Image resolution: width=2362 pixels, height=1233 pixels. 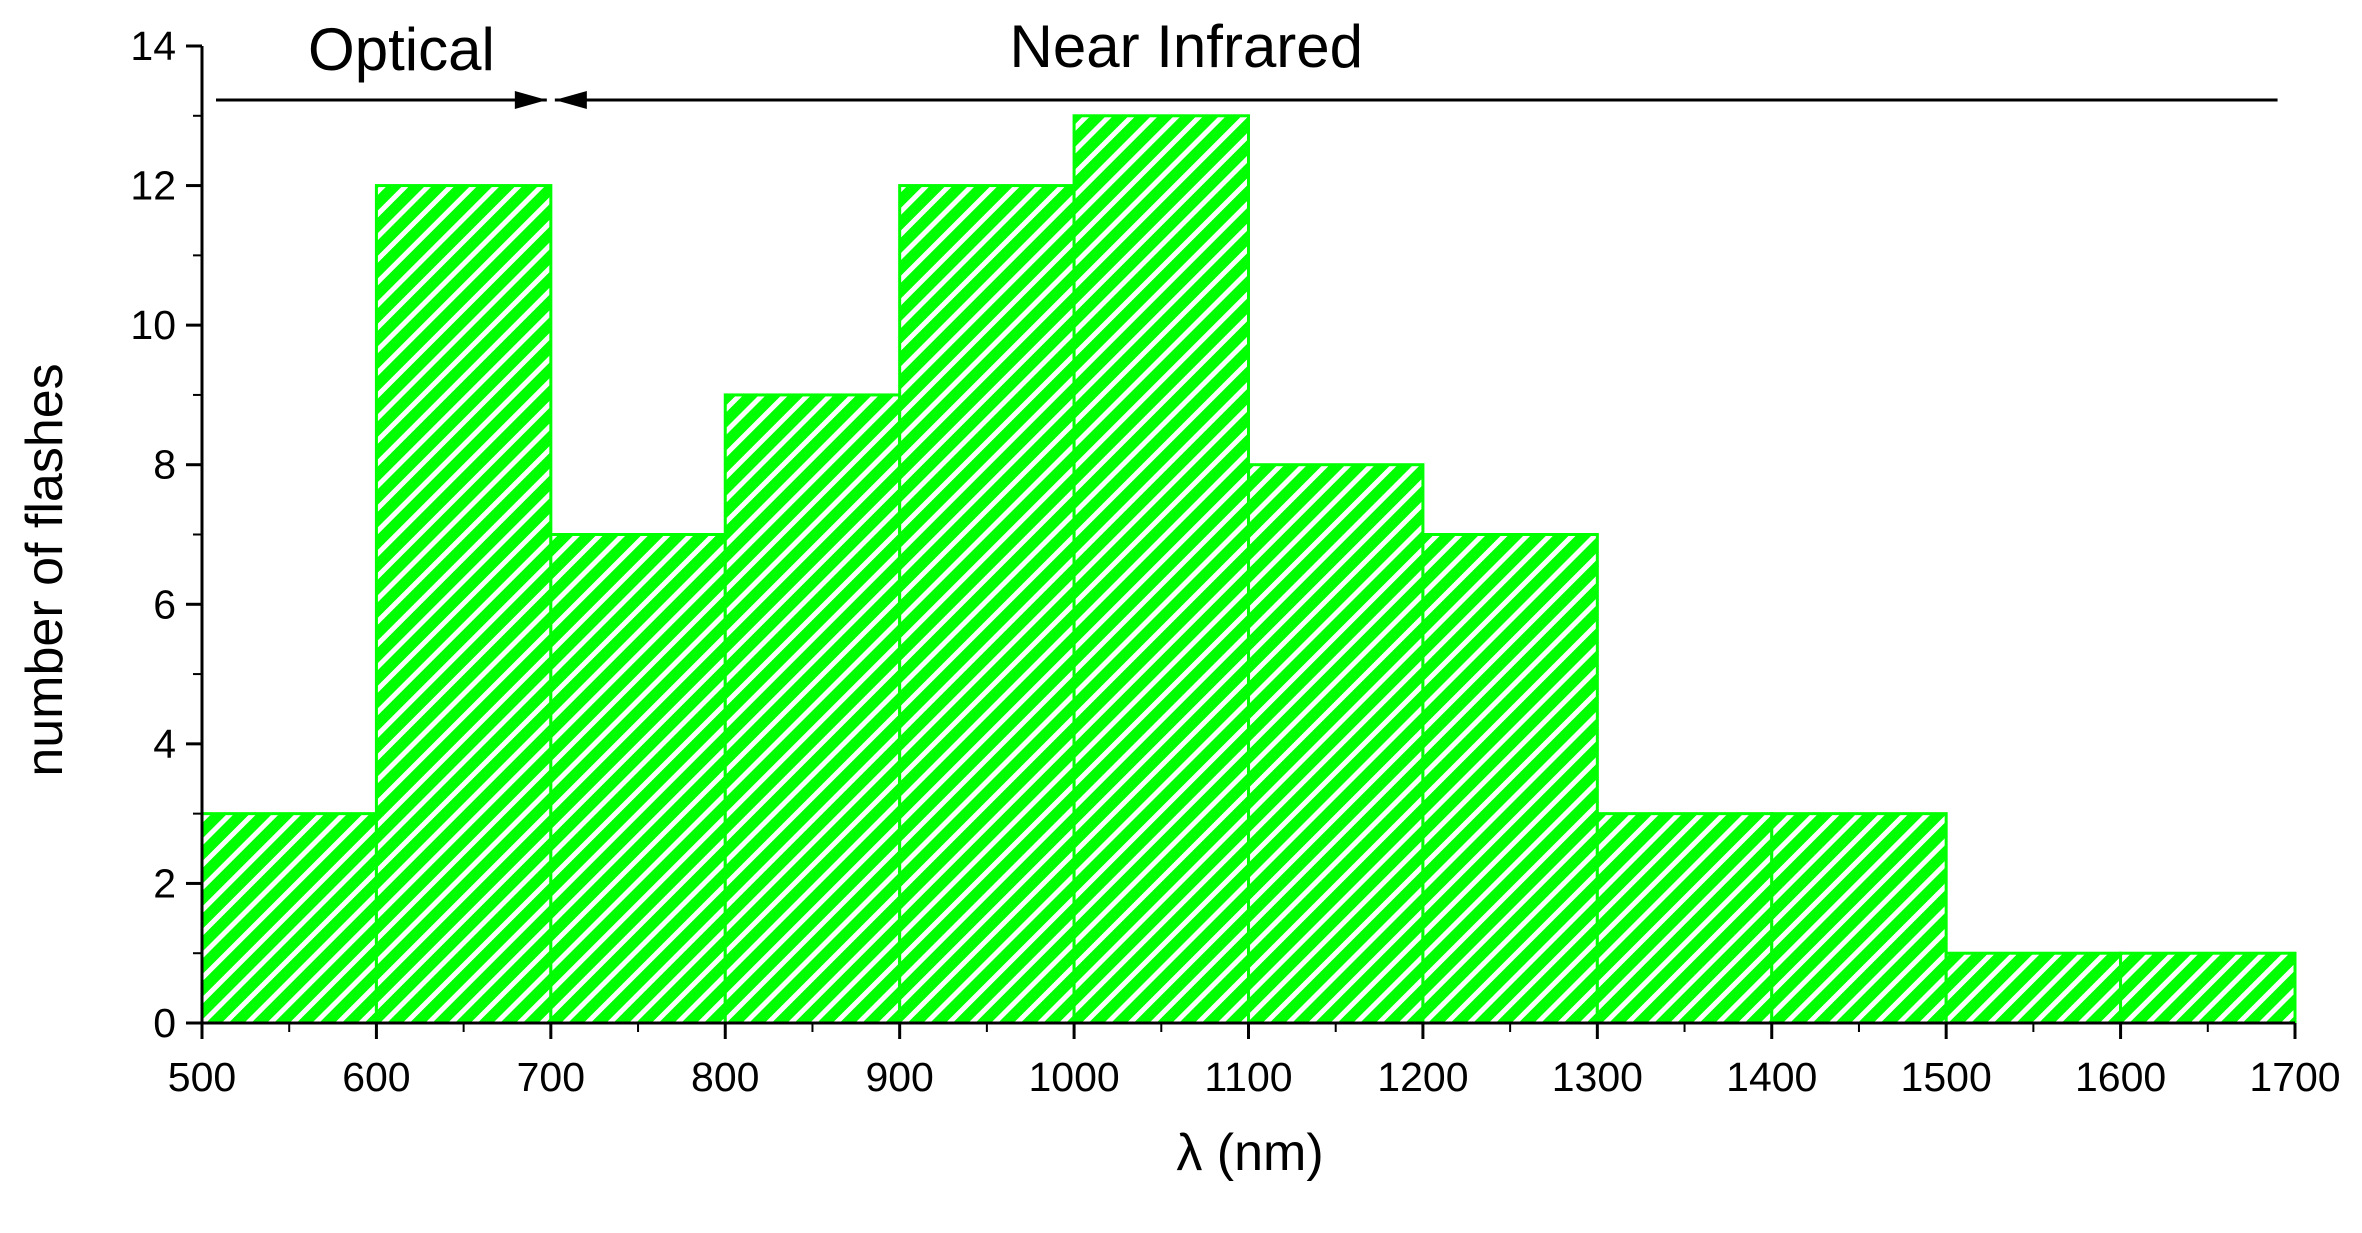 I want to click on optical-arrow-head, so click(x=530, y=100).